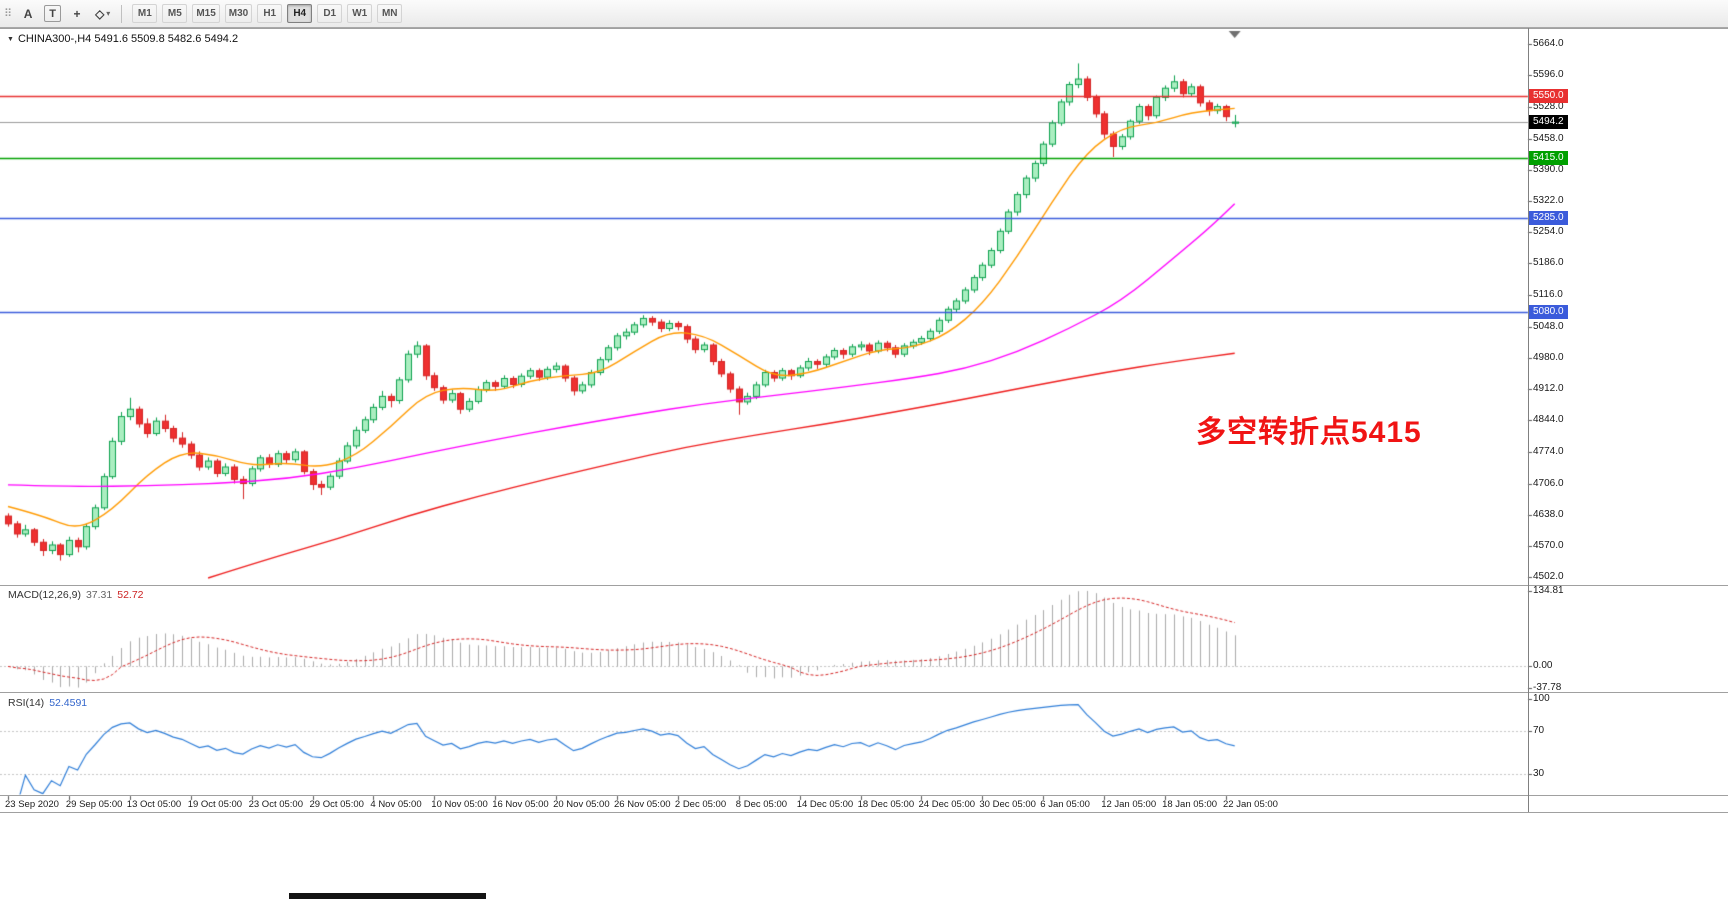  What do you see at coordinates (390, 13) in the screenshot?
I see `timeframe-mn: MN` at bounding box center [390, 13].